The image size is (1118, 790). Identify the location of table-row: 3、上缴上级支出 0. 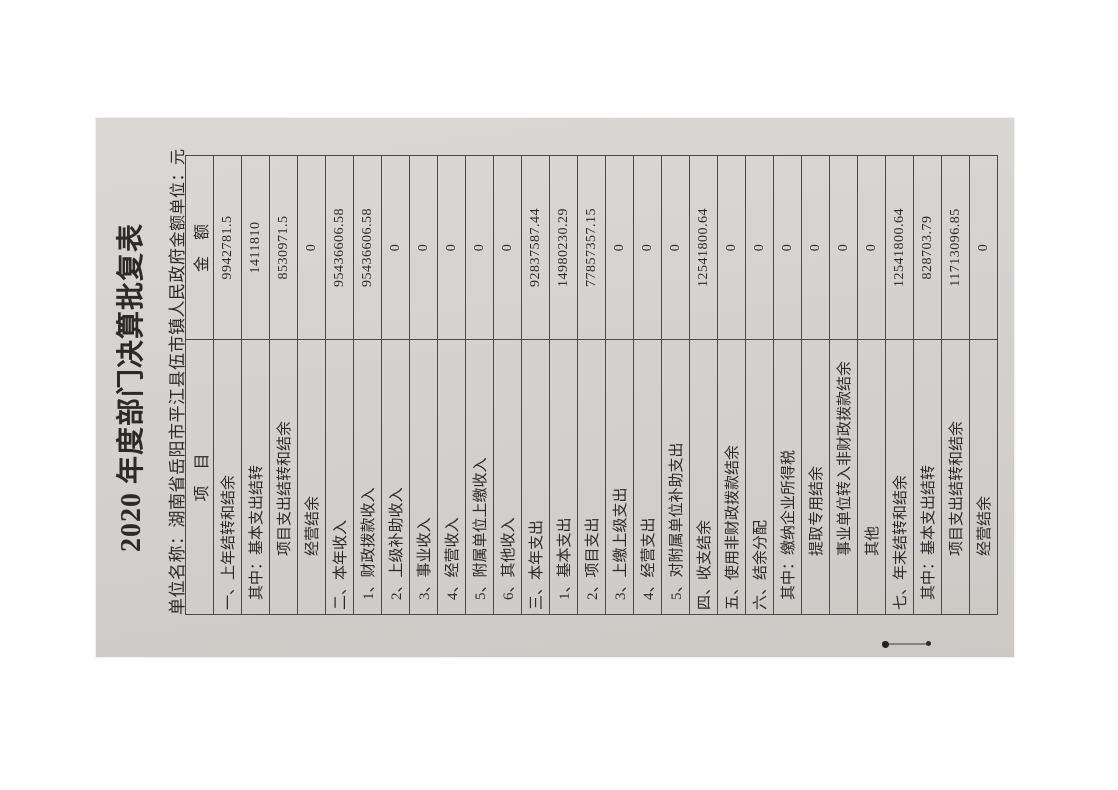
(619, 385).